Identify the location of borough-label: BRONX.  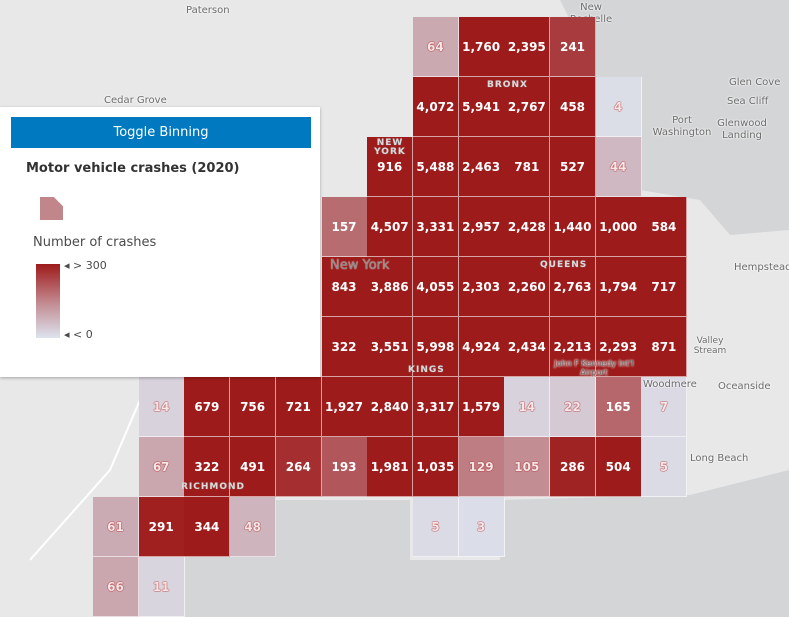
(507, 85).